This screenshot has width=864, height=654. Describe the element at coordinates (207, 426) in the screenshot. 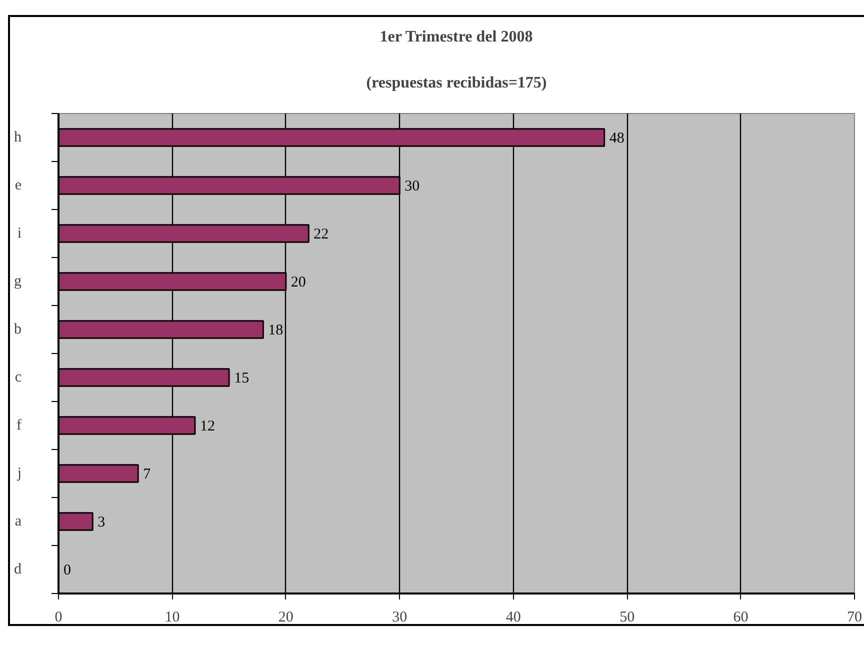

I see `data-label: 12` at that location.